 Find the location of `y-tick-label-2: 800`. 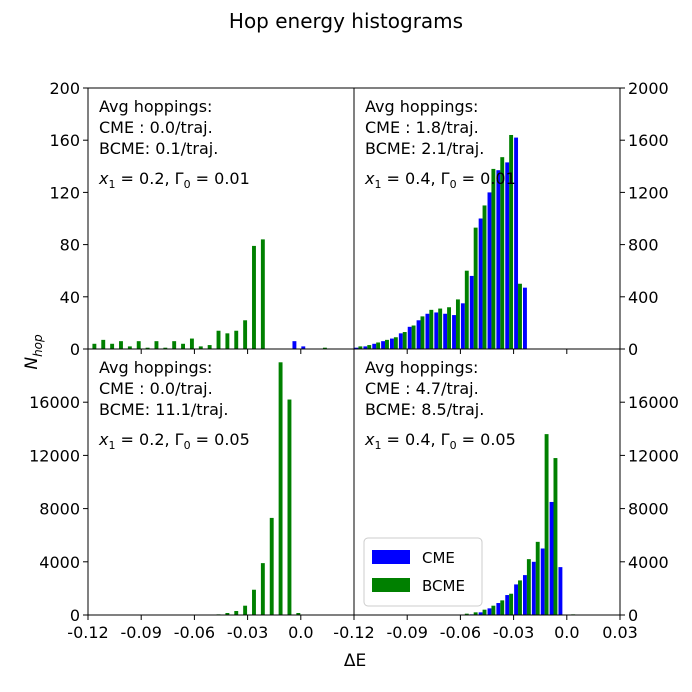

y-tick-label-2: 800 is located at coordinates (643, 245).